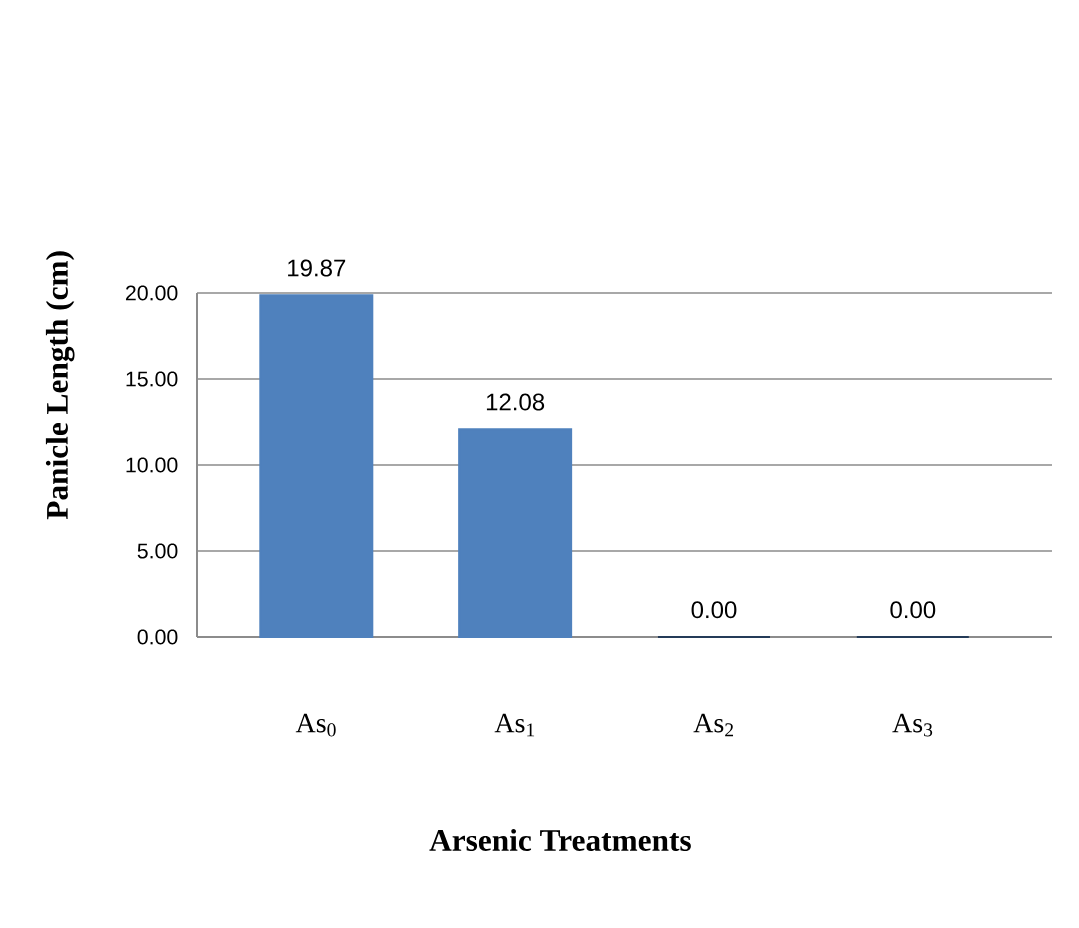 The image size is (1079, 928). What do you see at coordinates (152, 465) in the screenshot?
I see `y-tick-label: 10.00` at bounding box center [152, 465].